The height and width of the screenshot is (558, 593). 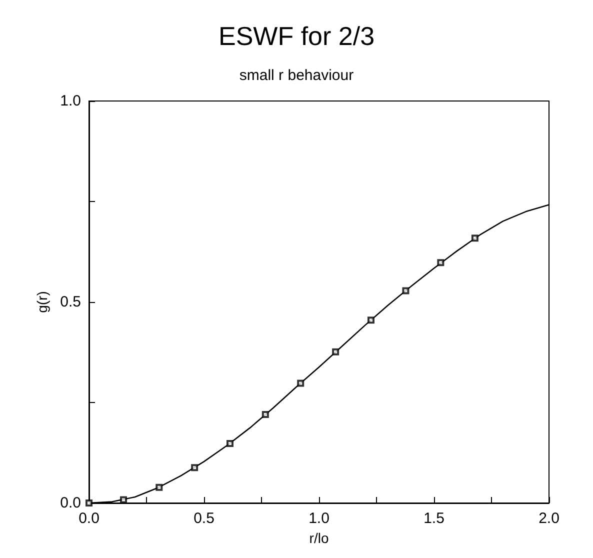 I want to click on y-axis-title: g(r), so click(x=42, y=302).